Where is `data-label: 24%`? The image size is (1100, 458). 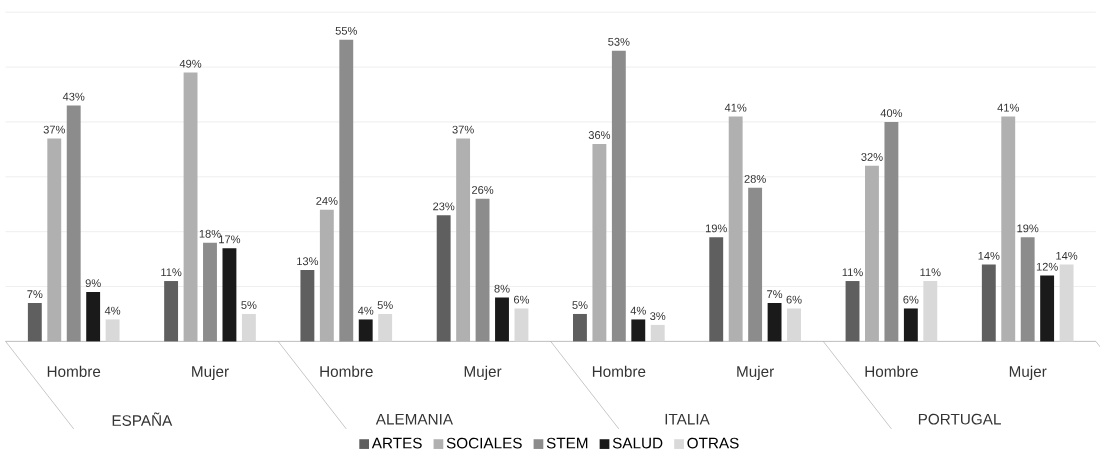
data-label: 24% is located at coordinates (327, 200).